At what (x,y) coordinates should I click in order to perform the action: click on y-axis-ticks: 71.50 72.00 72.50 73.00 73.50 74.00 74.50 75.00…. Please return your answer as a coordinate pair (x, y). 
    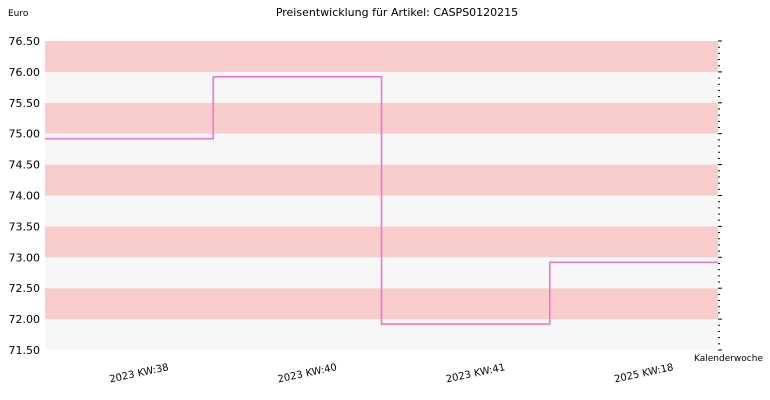
    Looking at the image, I should click on (25, 196).